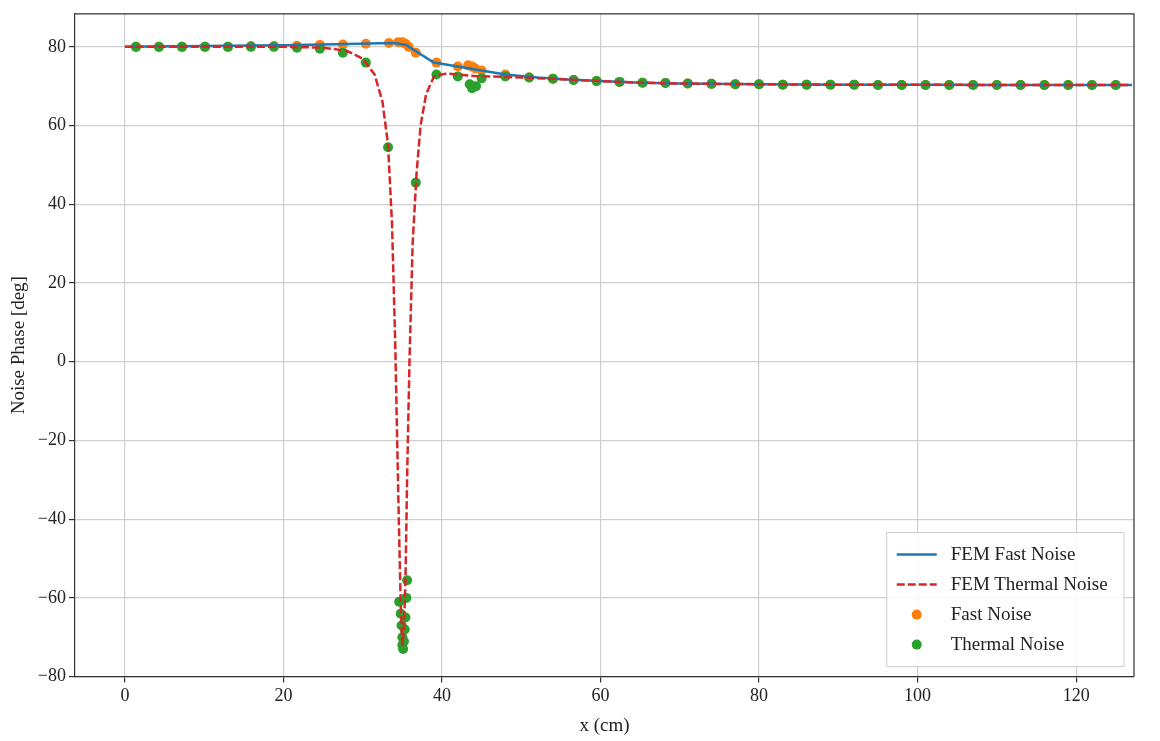  I want to click on x-tick-label: 80, so click(759, 695).